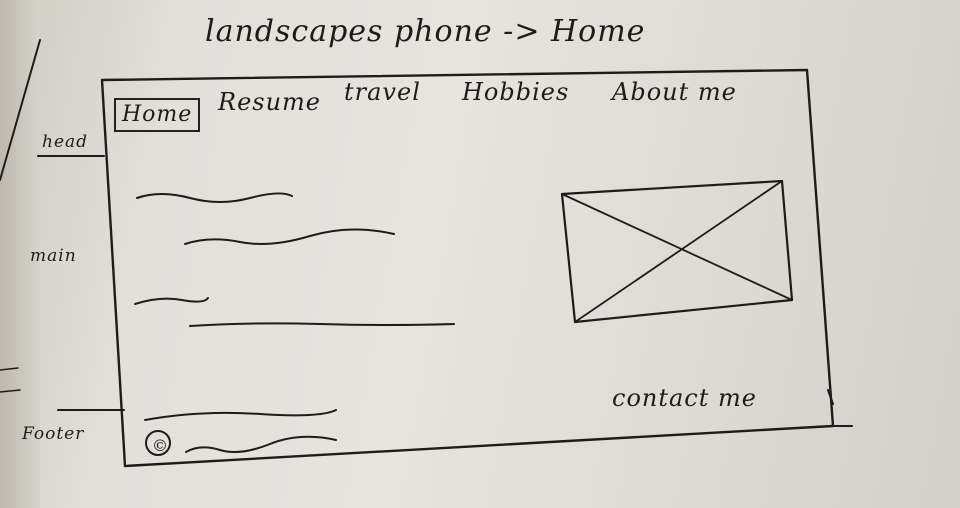 Image resolution: width=960 pixels, height=508 pixels. I want to click on image-placeholder-icon, so click(677, 251).